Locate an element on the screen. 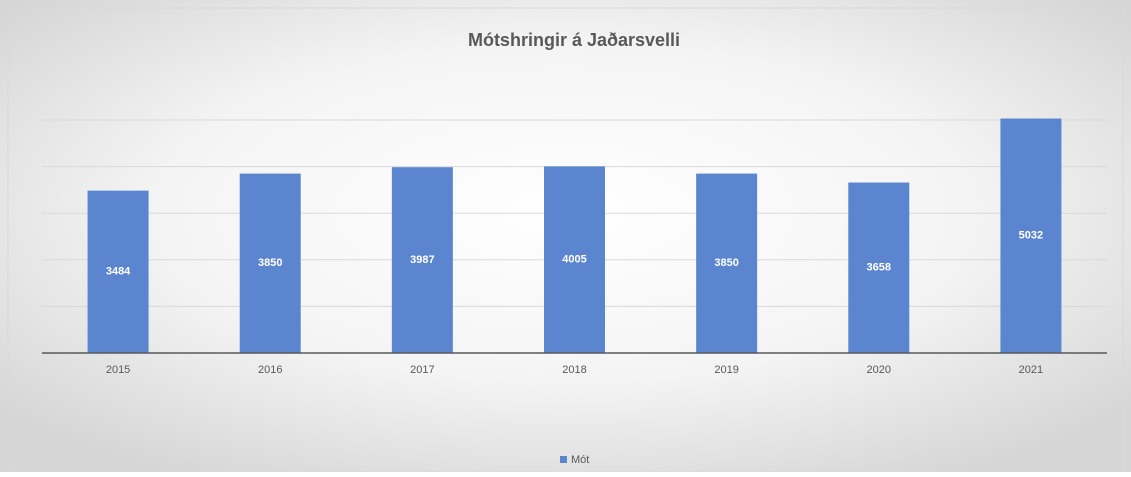  x-tick-label: 2015 is located at coordinates (118, 370).